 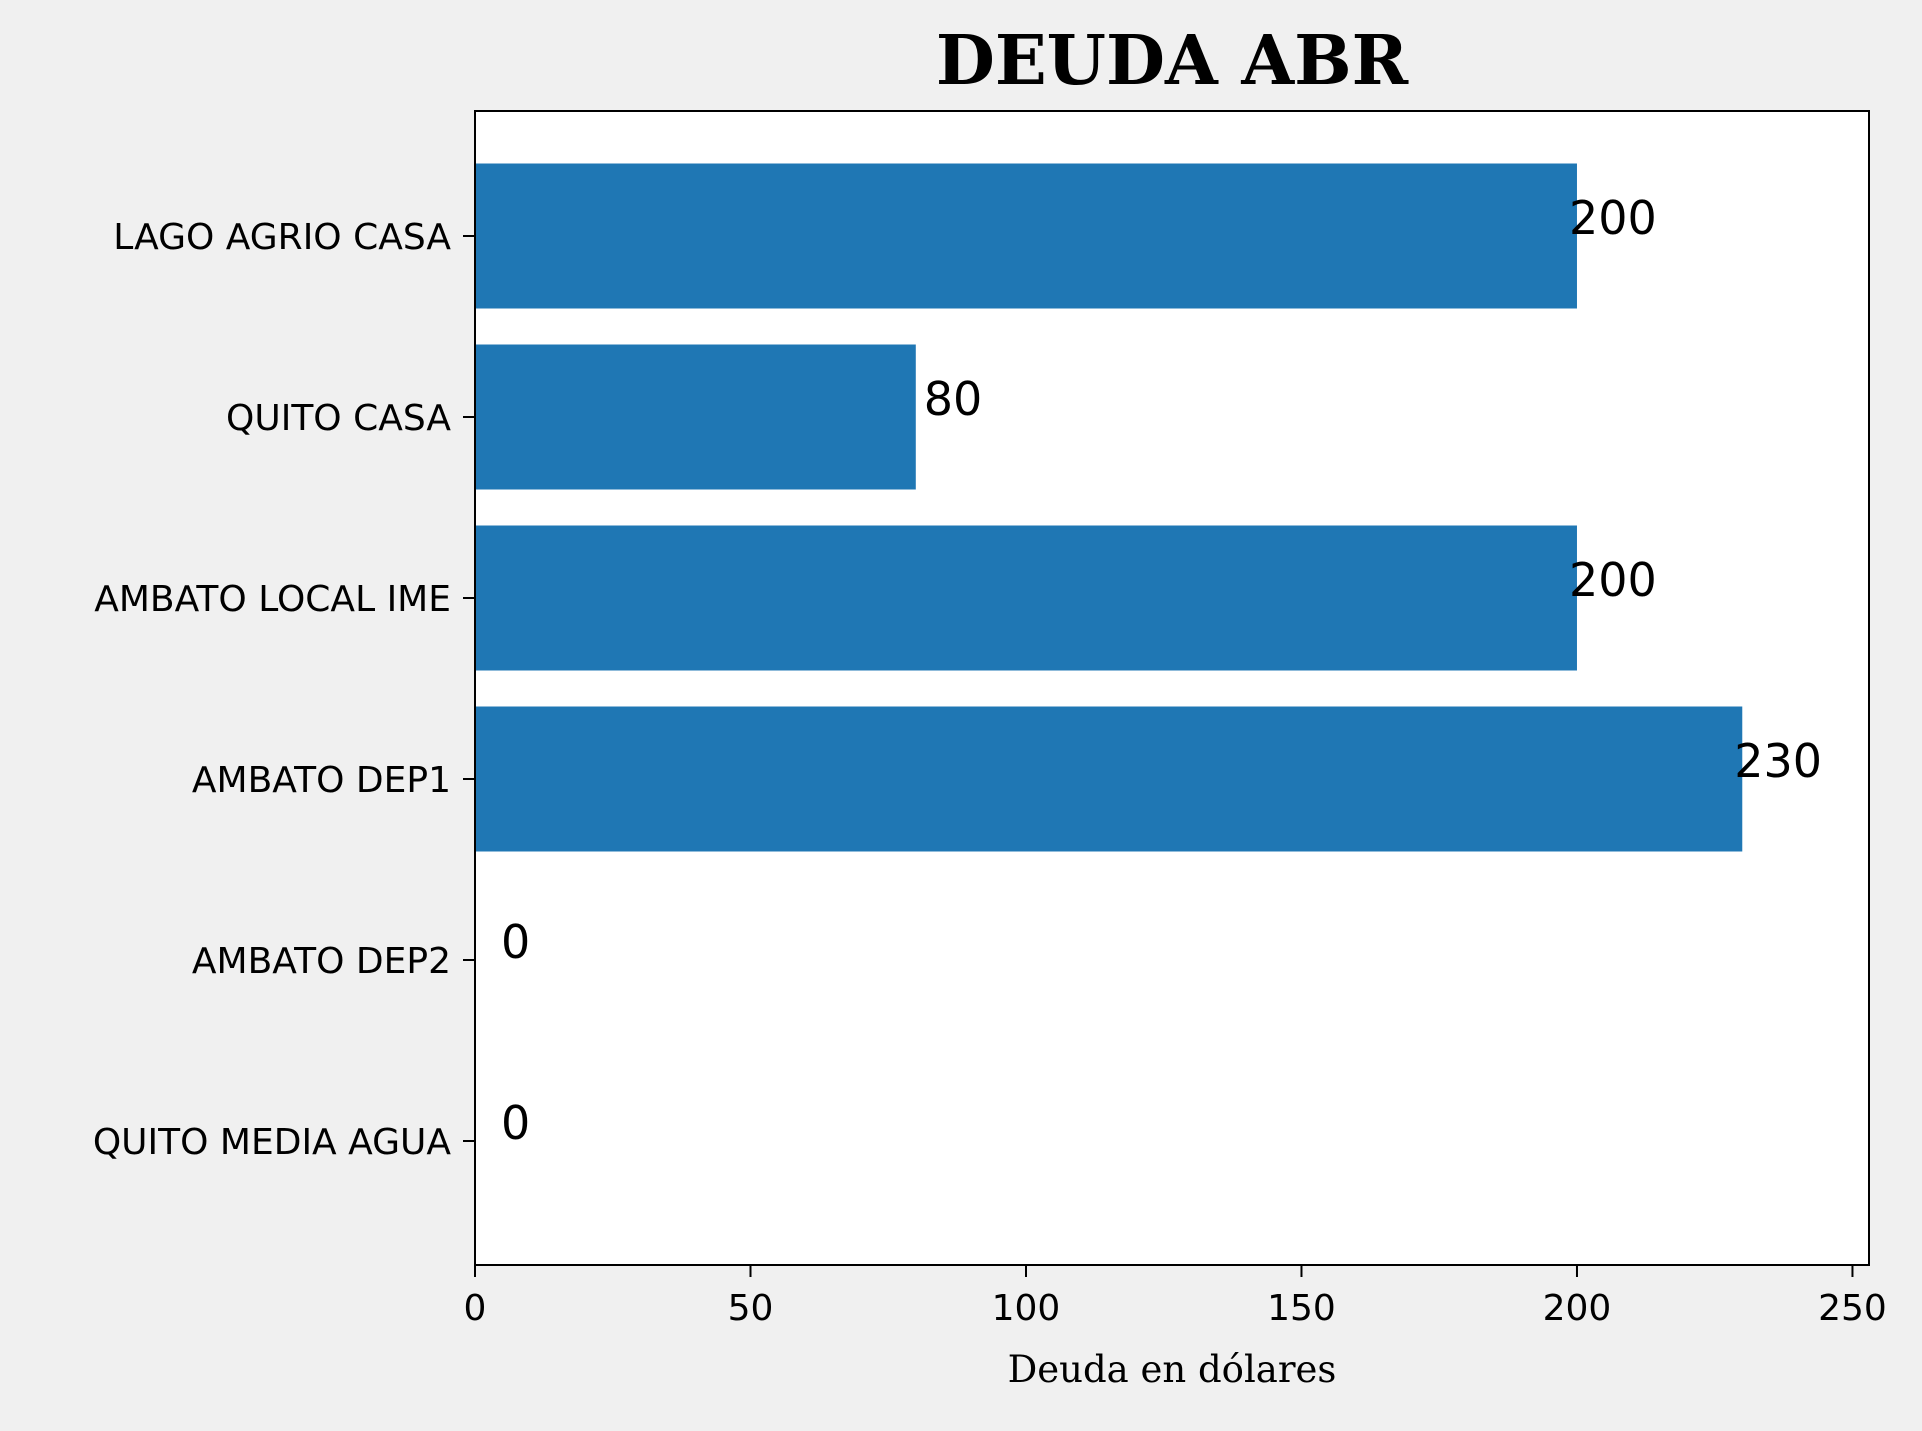 What do you see at coordinates (1175, 1297) in the screenshot?
I see `x-axis: 0 50 100 150 200 250` at bounding box center [1175, 1297].